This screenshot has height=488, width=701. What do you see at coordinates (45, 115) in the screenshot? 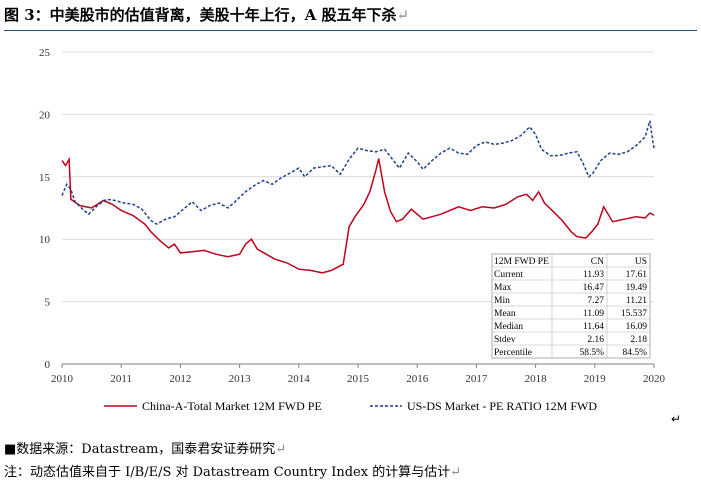
I see `y-tick-label: 20` at bounding box center [45, 115].